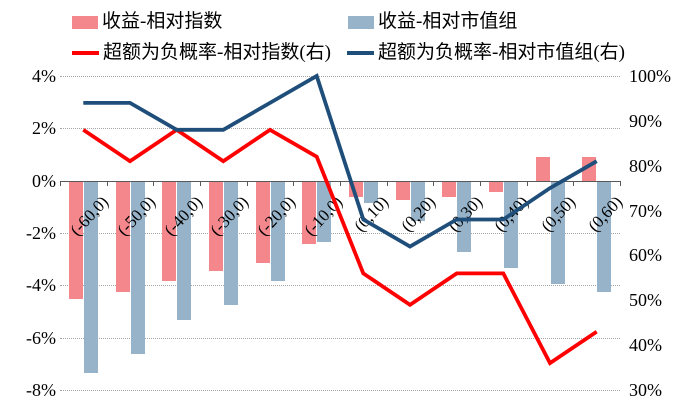 This screenshot has width=693, height=411. Describe the element at coordinates (645, 255) in the screenshot. I see `right-axis-tick-label: 60%` at that location.